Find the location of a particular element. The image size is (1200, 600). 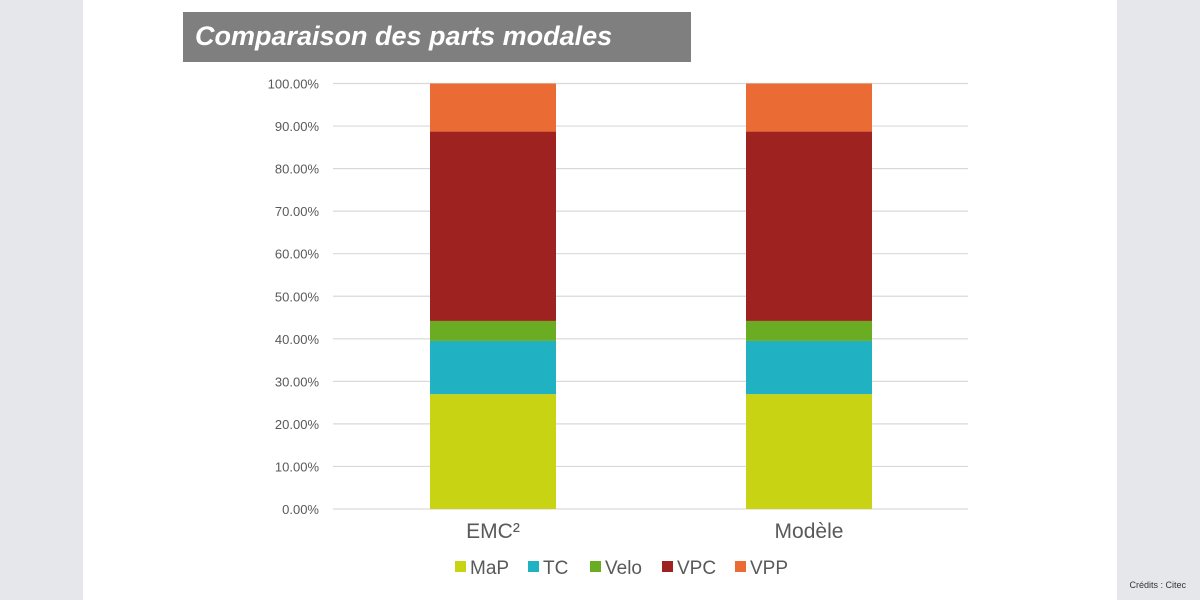

legend-label: MaP is located at coordinates (489, 568).